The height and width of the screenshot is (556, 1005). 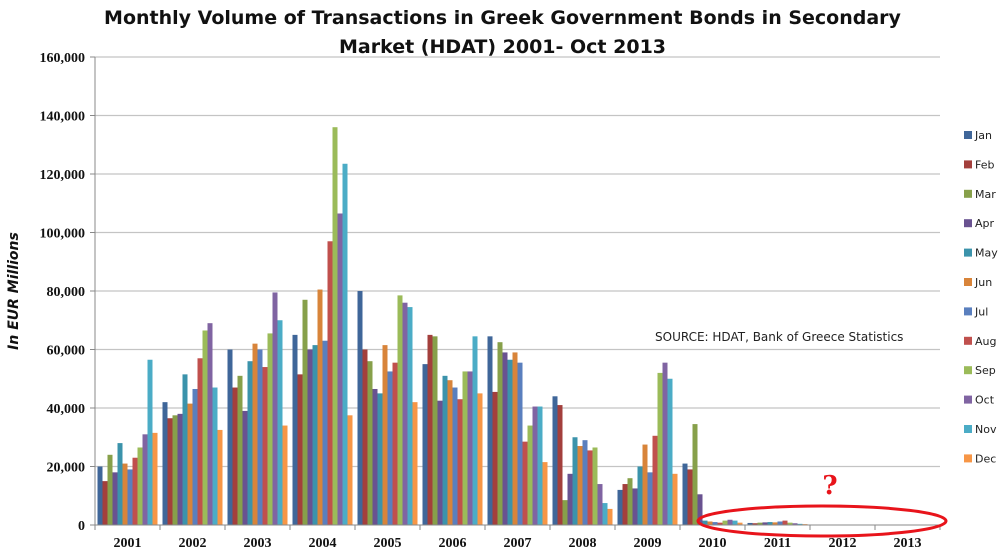 What do you see at coordinates (310, 437) in the screenshot?
I see `bar-apr-2004` at bounding box center [310, 437].